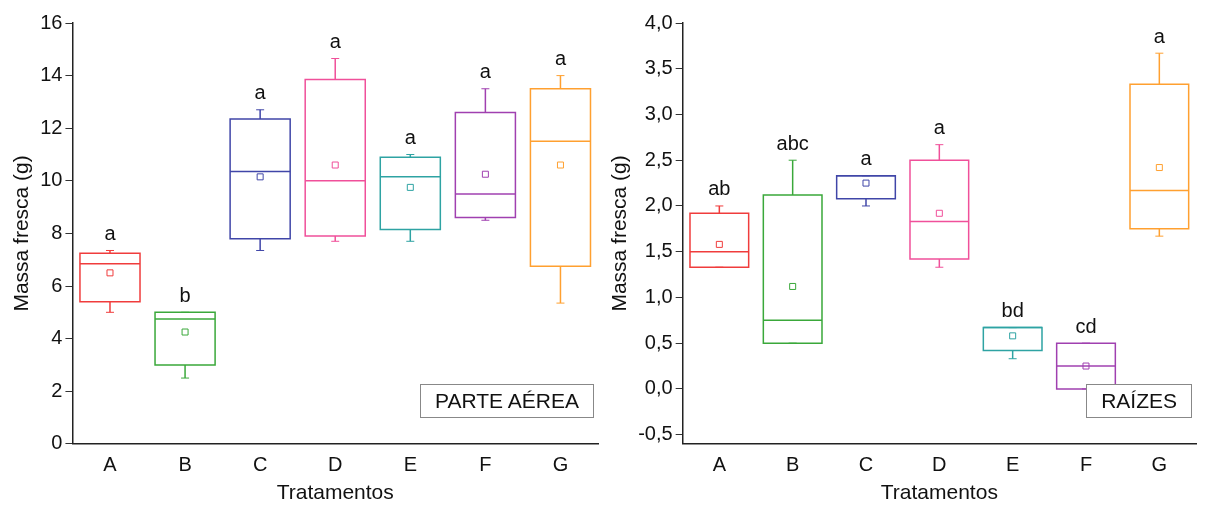  Describe the element at coordinates (658, 295) in the screenshot. I see `y-tick-label: 1,0` at that location.